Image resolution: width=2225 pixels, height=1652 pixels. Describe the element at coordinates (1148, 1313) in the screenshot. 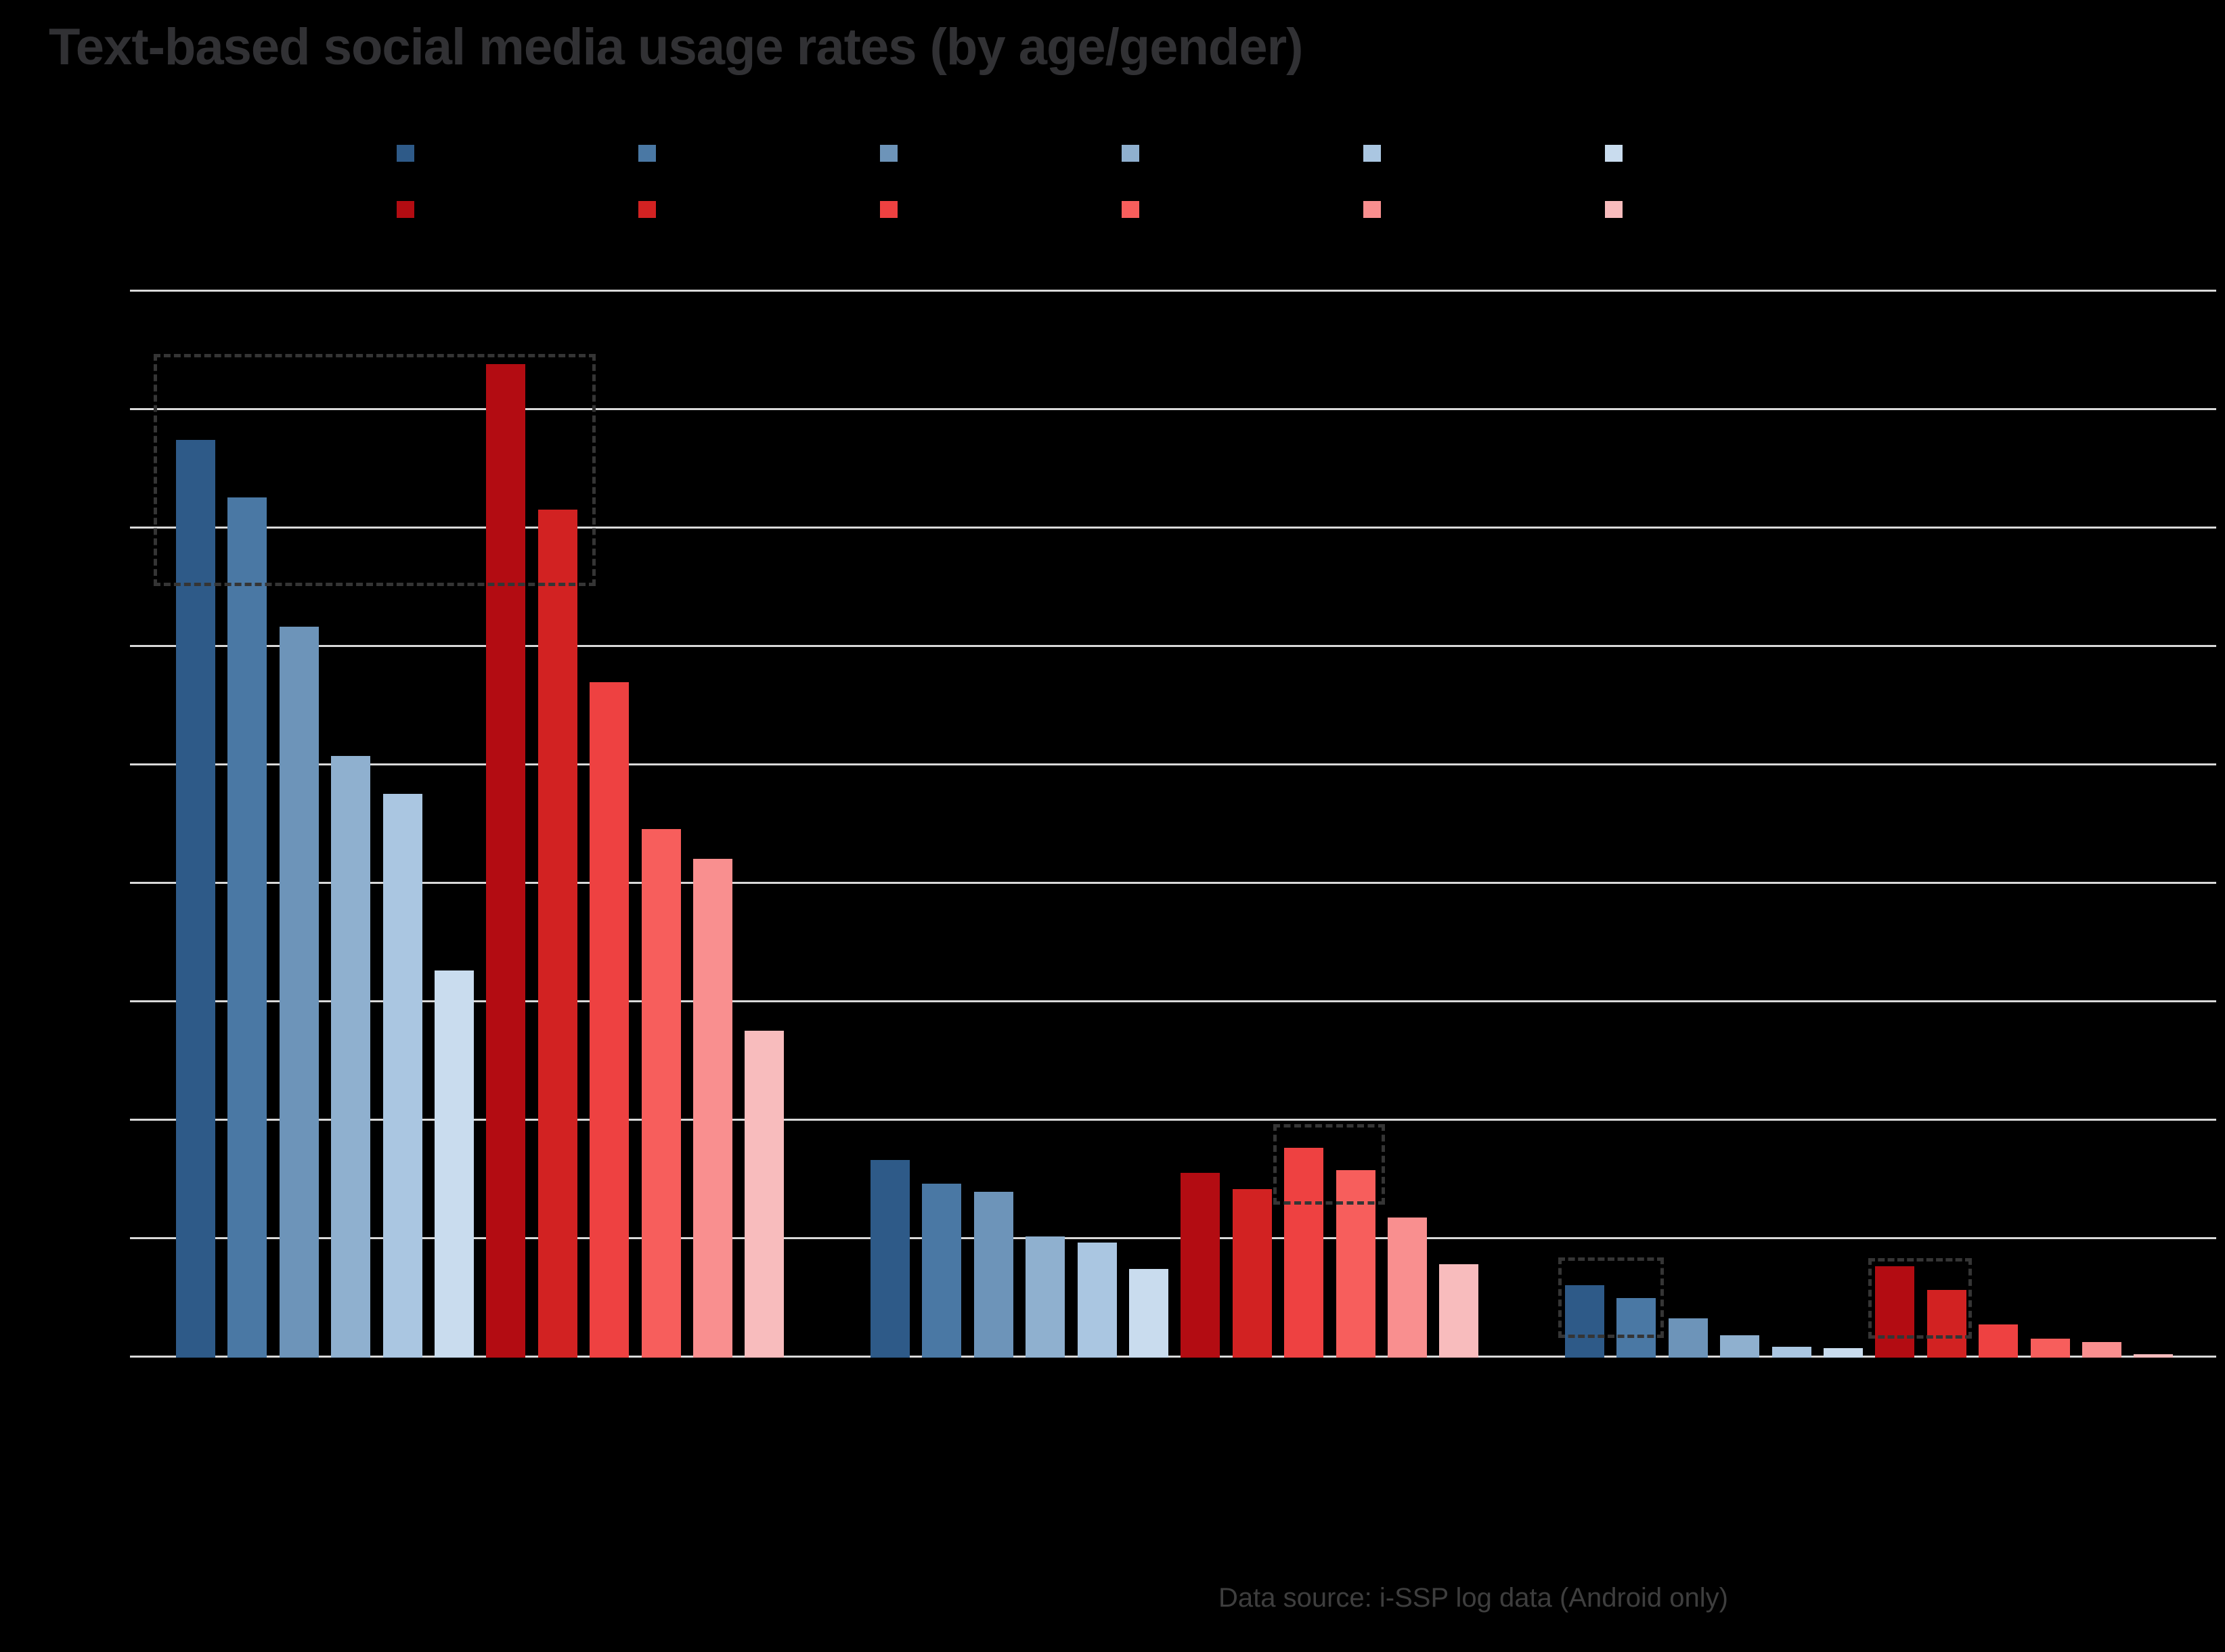

I see `bar-group-2-male-shade6` at that location.